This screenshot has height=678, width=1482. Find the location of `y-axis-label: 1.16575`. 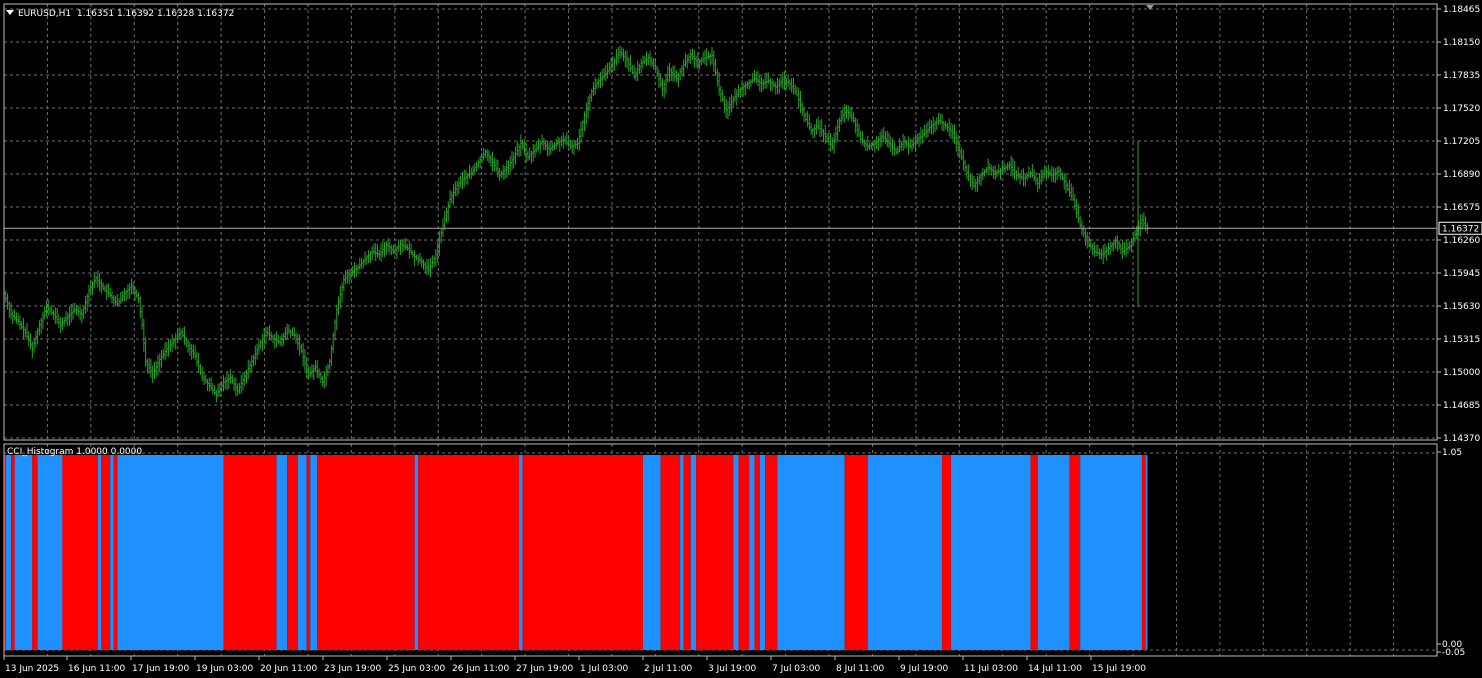

y-axis-label: 1.16575 is located at coordinates (1461, 208).